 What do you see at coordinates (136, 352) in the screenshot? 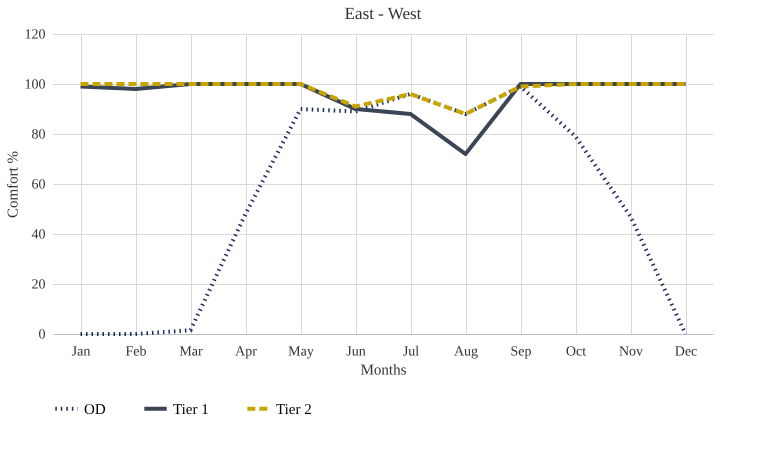
I see `x-tick-label: Feb` at bounding box center [136, 352].